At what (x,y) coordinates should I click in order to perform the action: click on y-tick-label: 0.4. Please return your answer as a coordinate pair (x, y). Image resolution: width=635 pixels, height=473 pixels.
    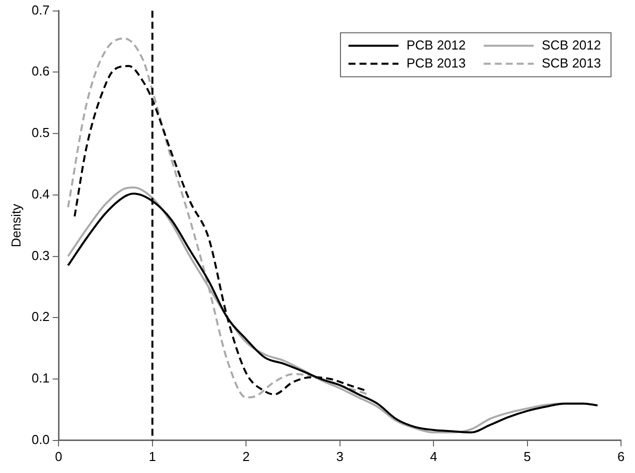
    Looking at the image, I should click on (41, 194).